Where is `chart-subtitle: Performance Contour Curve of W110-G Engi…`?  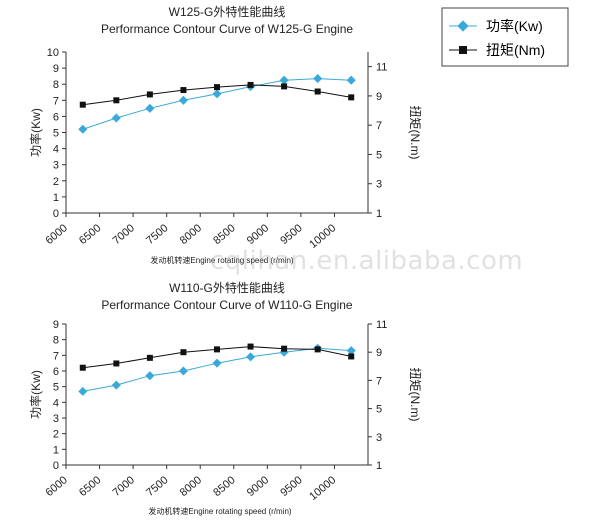
chart-subtitle: Performance Contour Curve of W110-G Engi… is located at coordinates (227, 305).